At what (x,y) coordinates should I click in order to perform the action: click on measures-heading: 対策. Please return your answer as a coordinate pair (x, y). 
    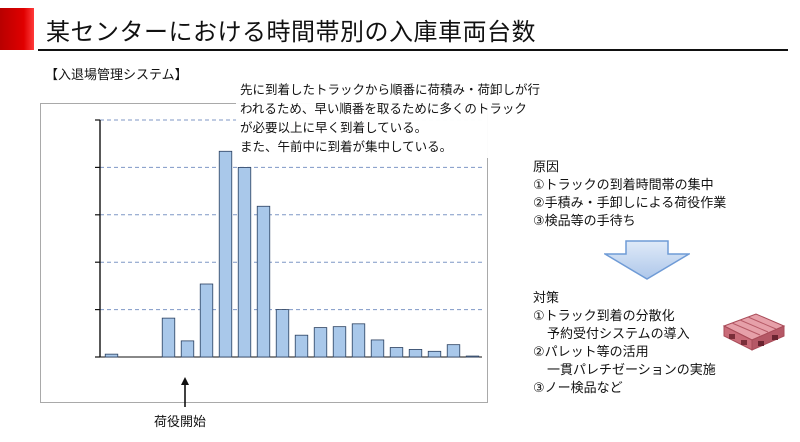
    Looking at the image, I should click on (546, 298).